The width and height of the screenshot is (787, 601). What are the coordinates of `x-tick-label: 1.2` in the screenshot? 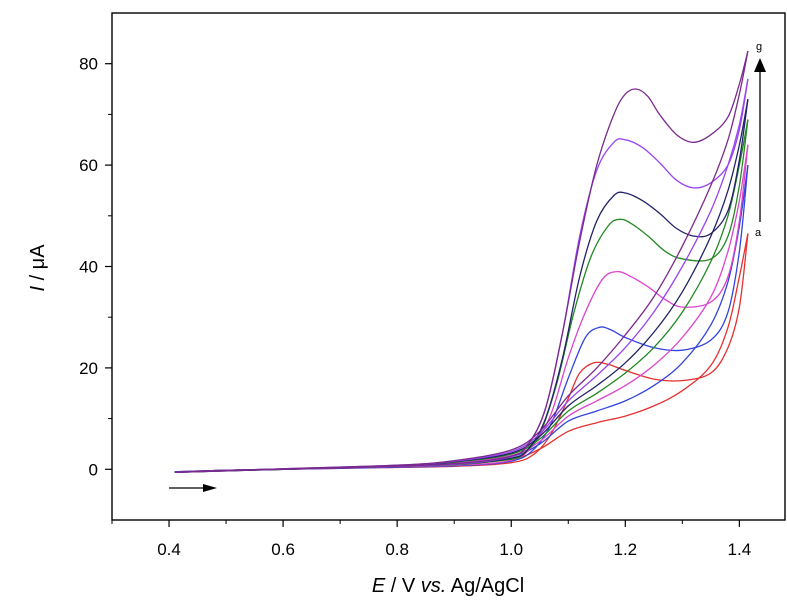 It's located at (625, 549).